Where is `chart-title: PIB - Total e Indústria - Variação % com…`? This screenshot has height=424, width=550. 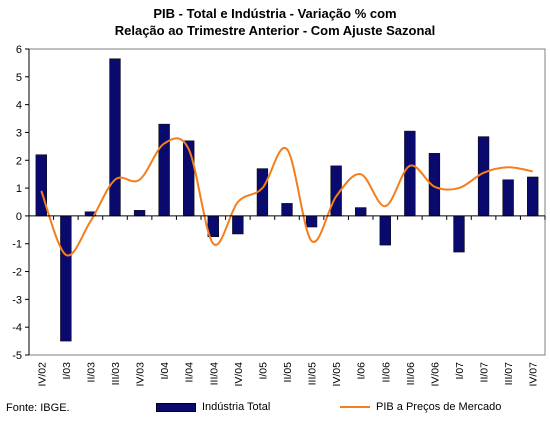
chart-title: PIB - Total e Indústria - Variação % com… is located at coordinates (275, 22).